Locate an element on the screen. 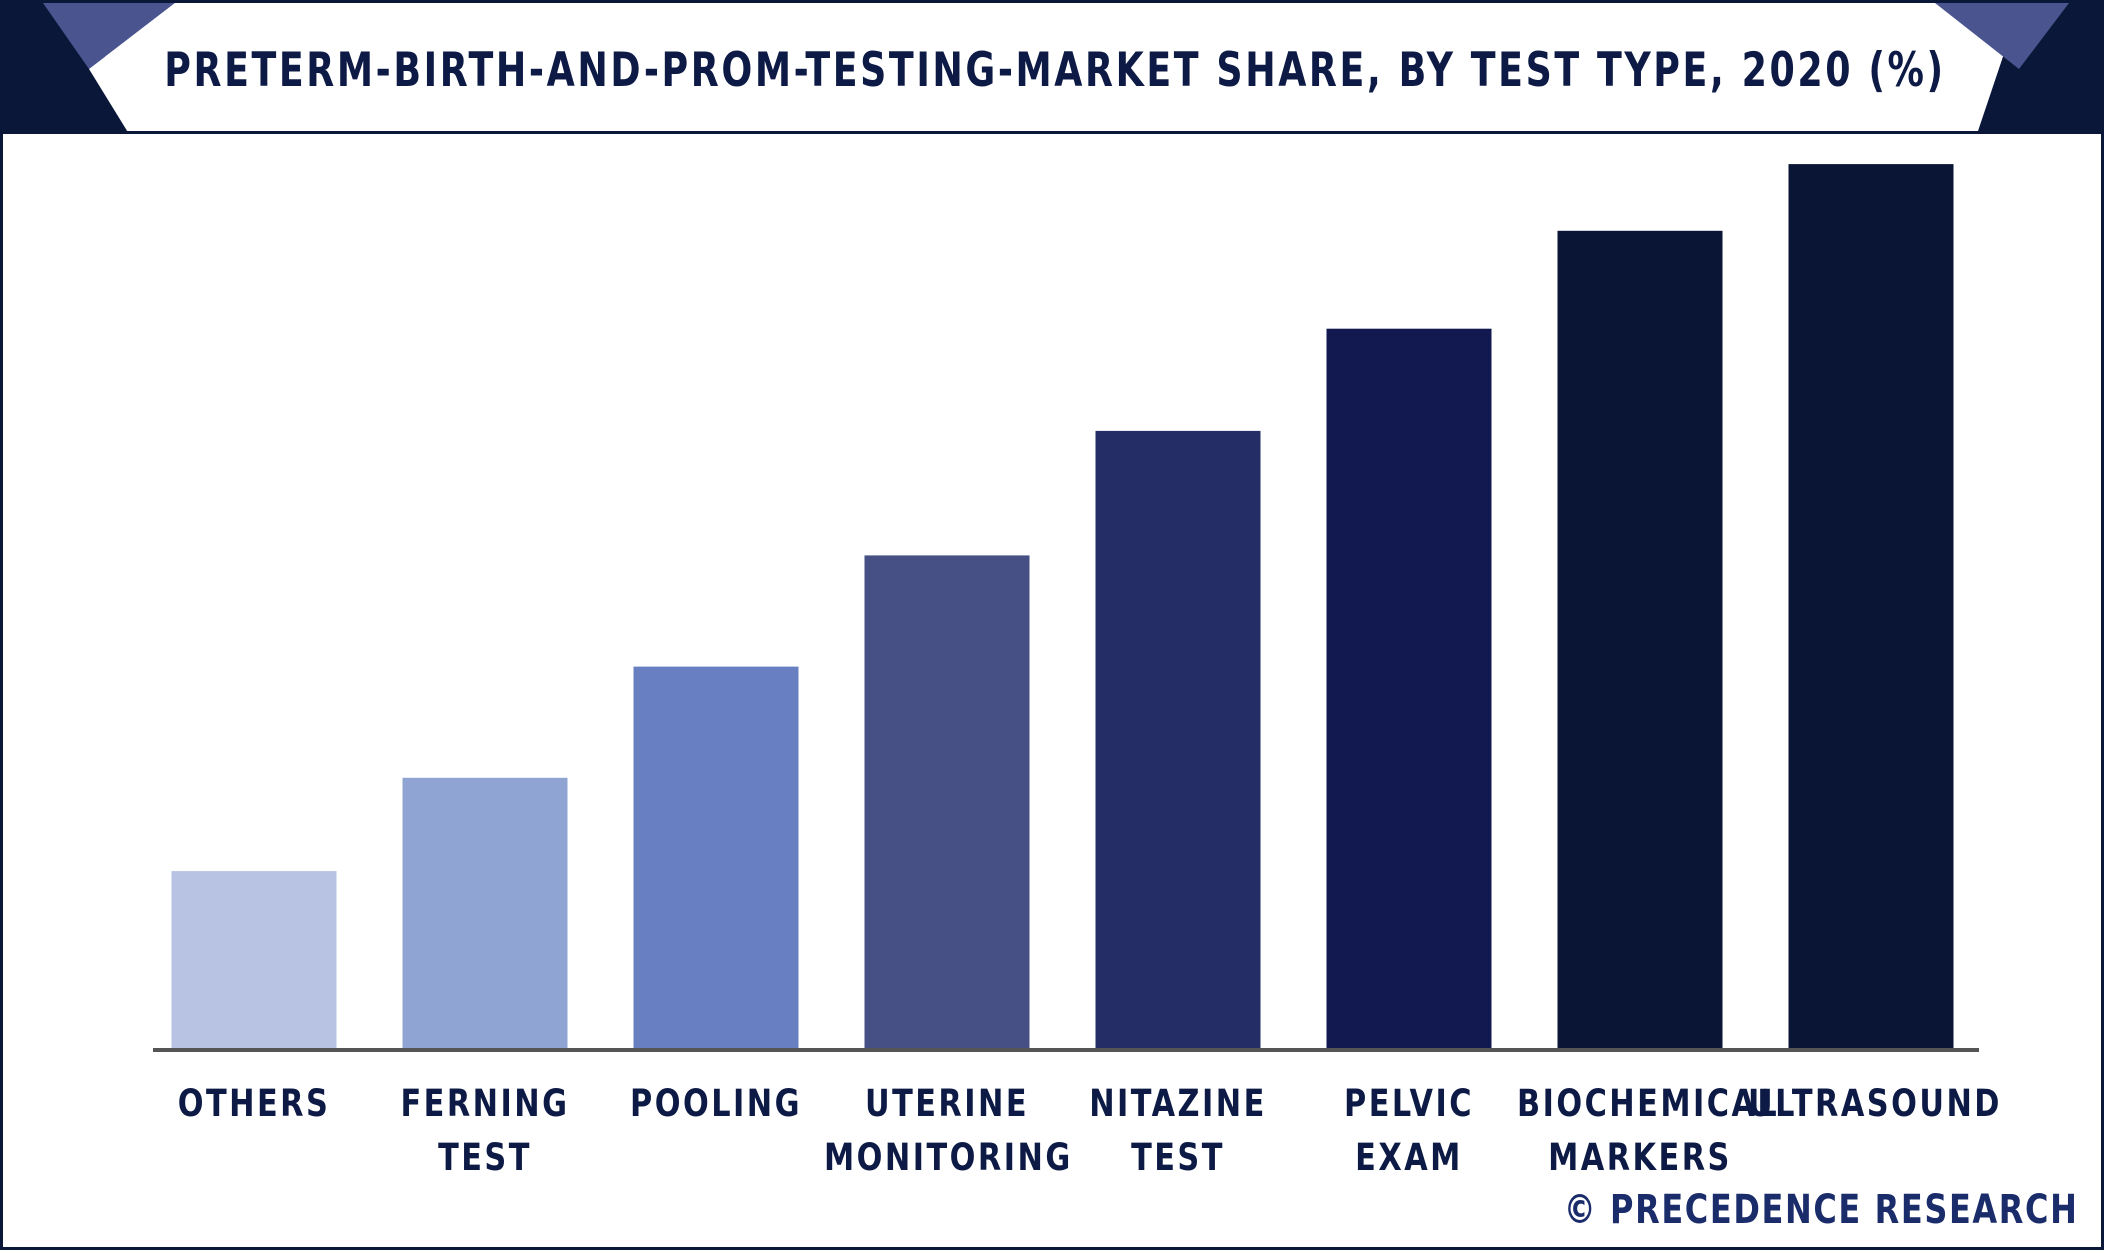 This screenshot has width=2104, height=1253. tick-label-line: PELVIC is located at coordinates (1409, 1103).